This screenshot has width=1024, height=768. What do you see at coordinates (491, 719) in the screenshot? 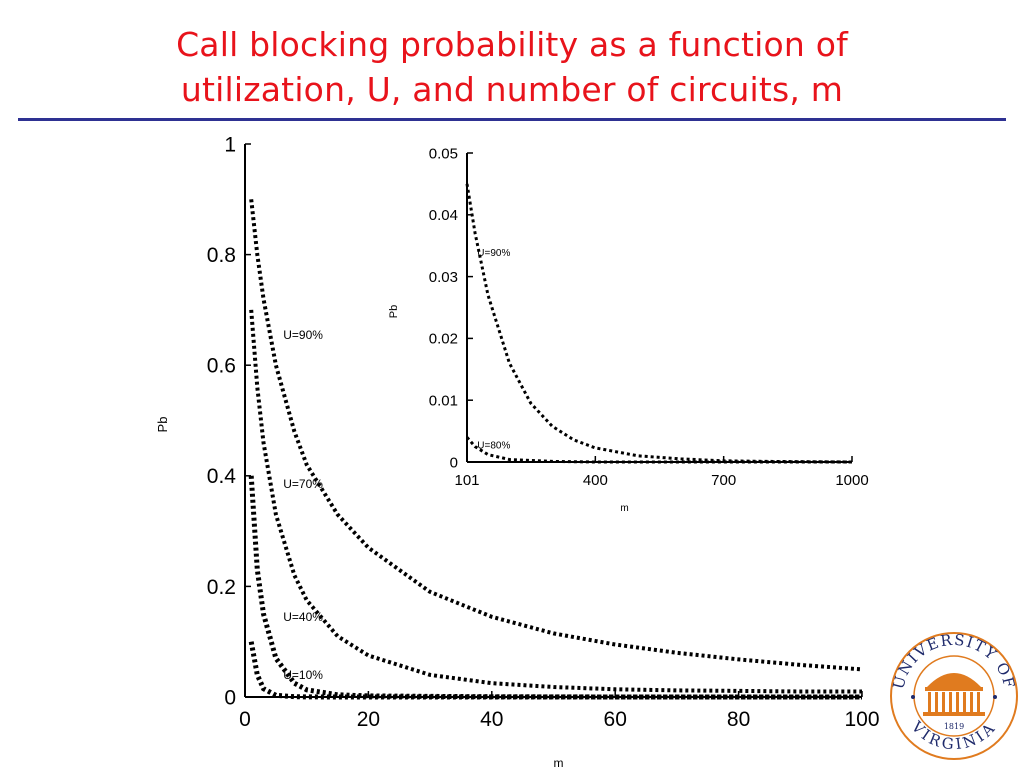
I see `main-x-tick-label: 40` at bounding box center [491, 719].